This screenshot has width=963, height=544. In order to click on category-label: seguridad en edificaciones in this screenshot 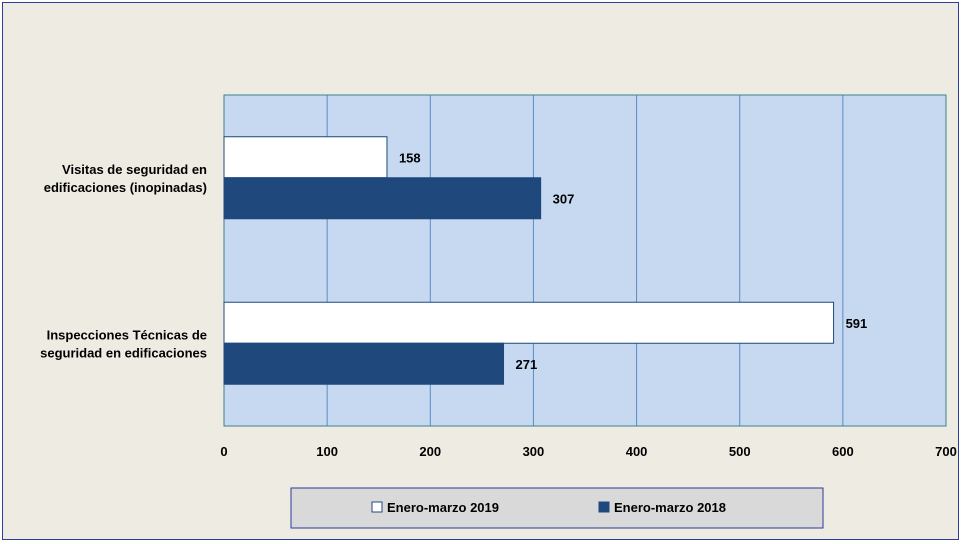, I will do `click(123, 352)`.